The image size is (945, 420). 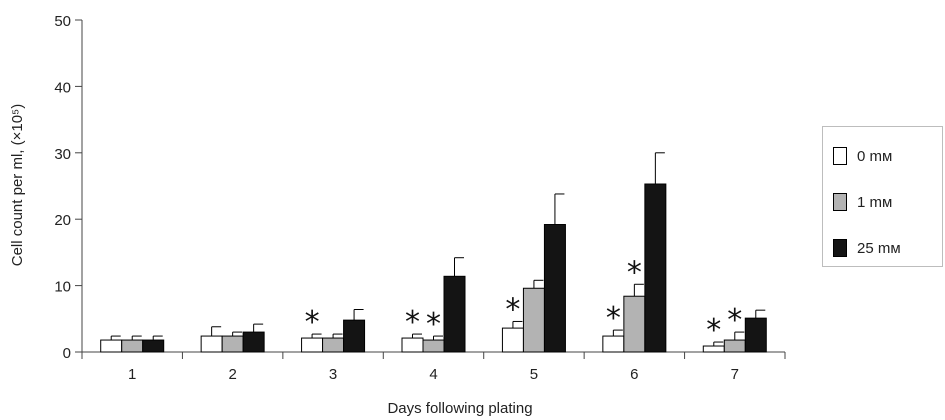 What do you see at coordinates (153, 346) in the screenshot?
I see `bar-day1-s2` at bounding box center [153, 346].